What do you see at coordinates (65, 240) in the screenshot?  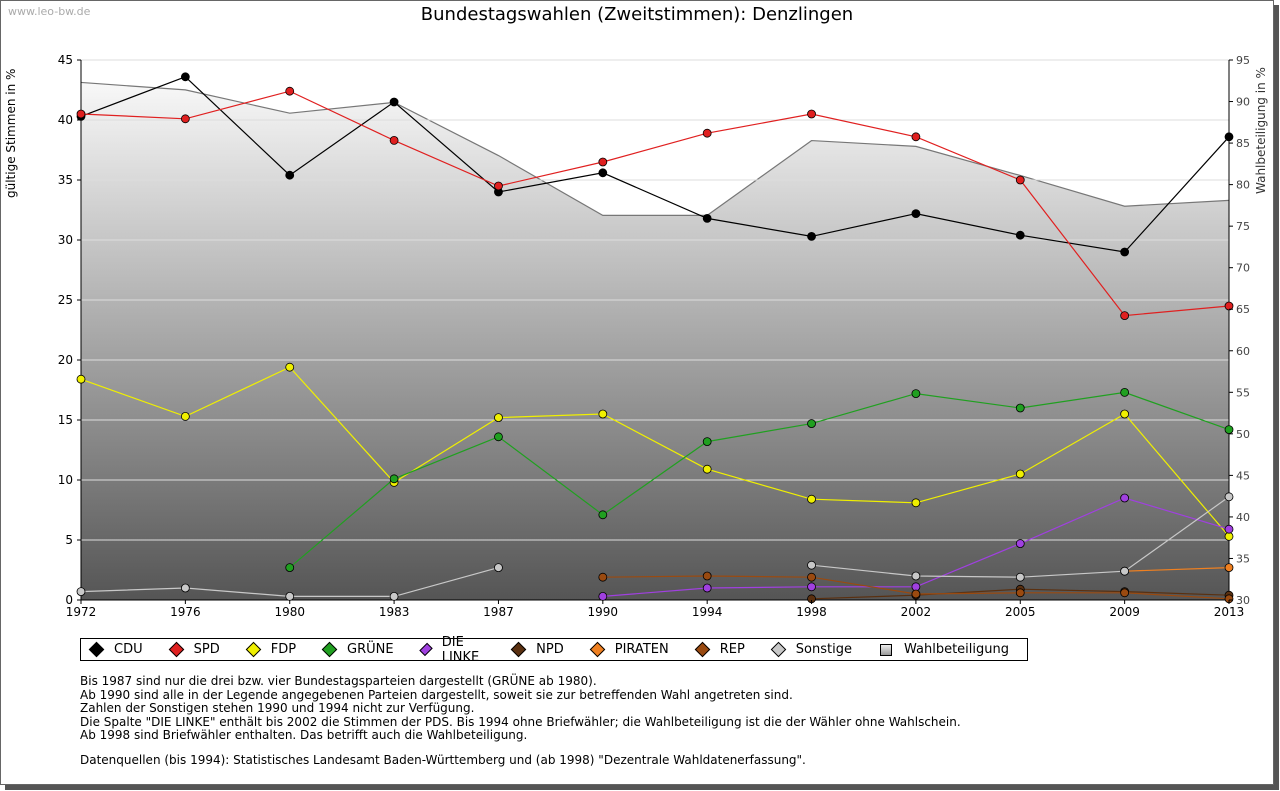 I see `y-tick-label: 30` at bounding box center [65, 240].